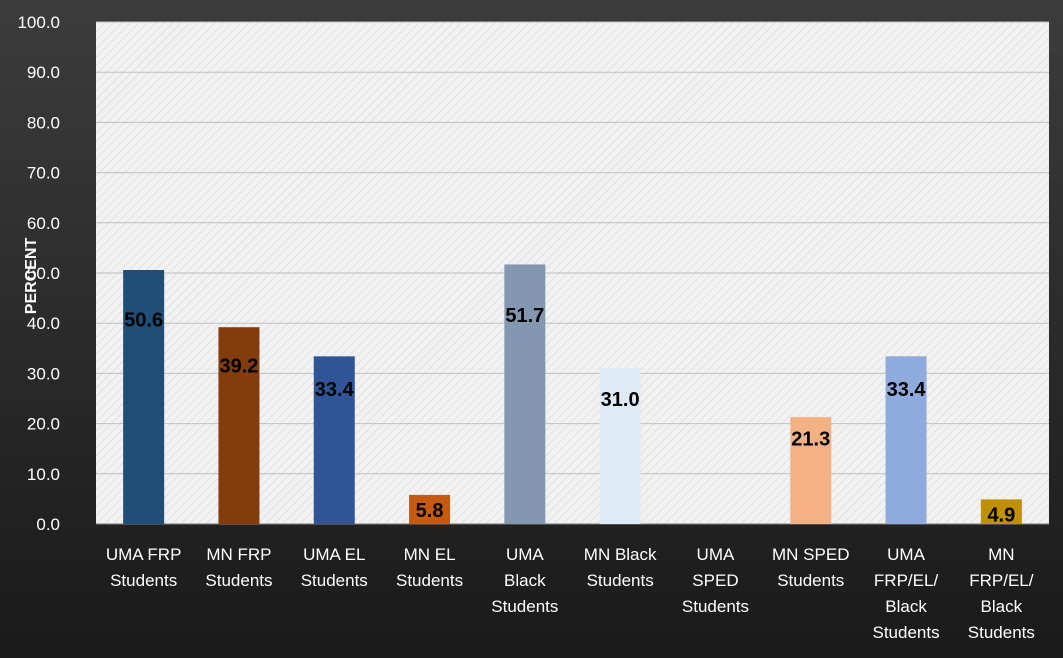 Image resolution: width=1063 pixels, height=658 pixels. What do you see at coordinates (715, 580) in the screenshot?
I see `x-tick-label: UMA SPED Students` at bounding box center [715, 580].